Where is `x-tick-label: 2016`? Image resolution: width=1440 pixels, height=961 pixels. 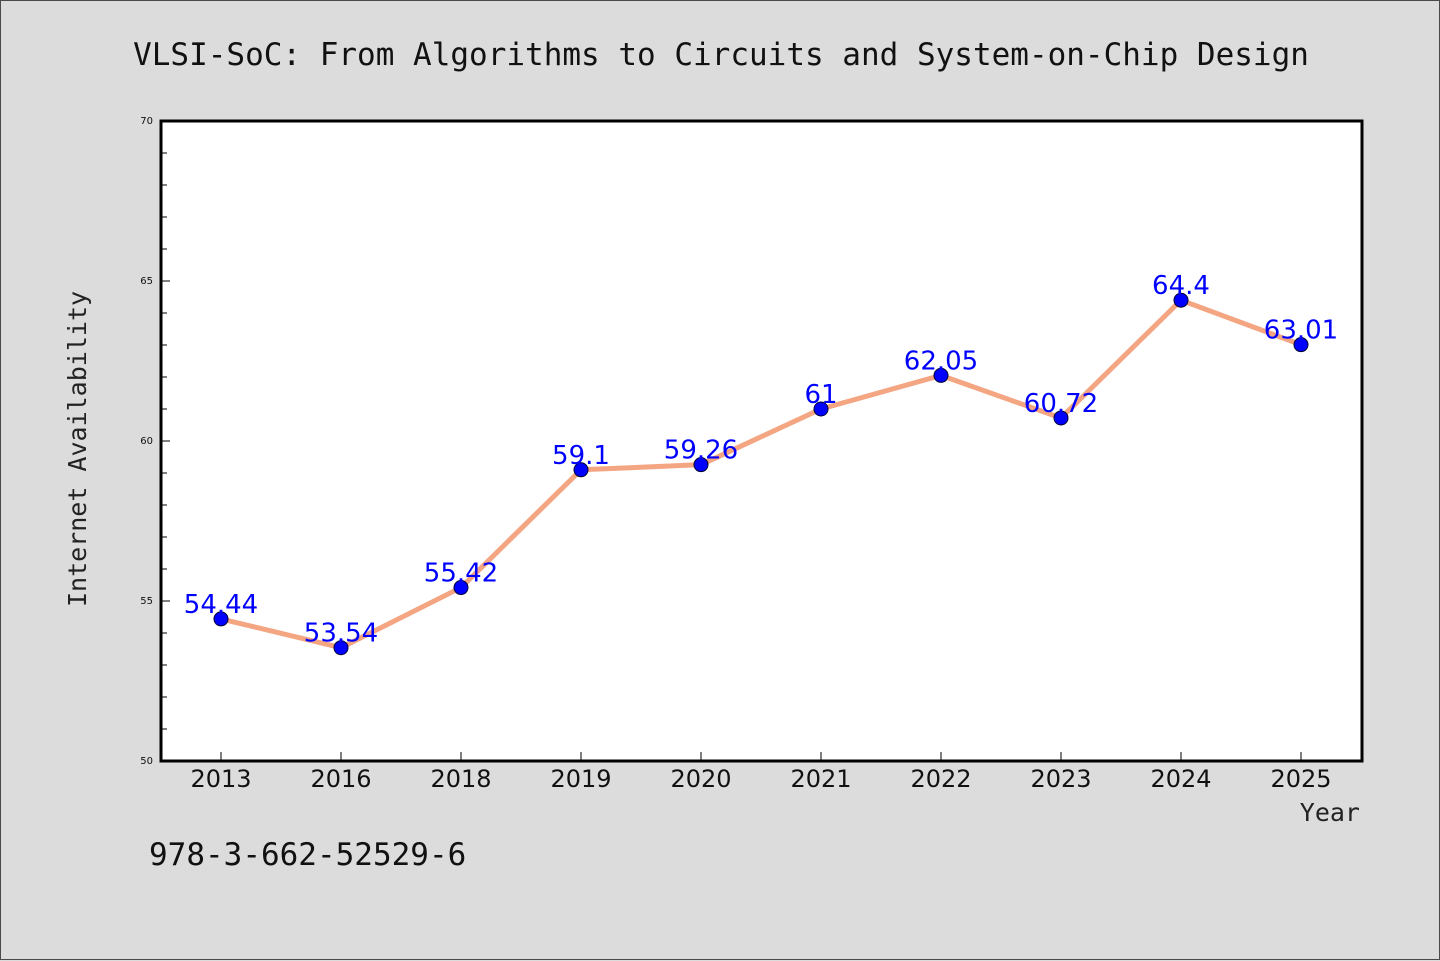
x-tick-label: 2016 is located at coordinates (340, 779).